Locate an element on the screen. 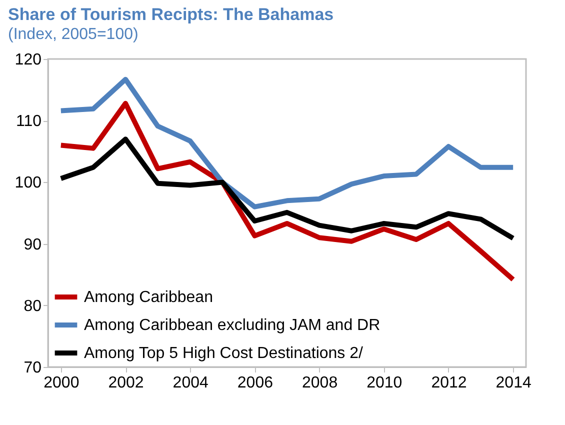 The image size is (565, 425). x-tick-label: 2002 is located at coordinates (126, 383).